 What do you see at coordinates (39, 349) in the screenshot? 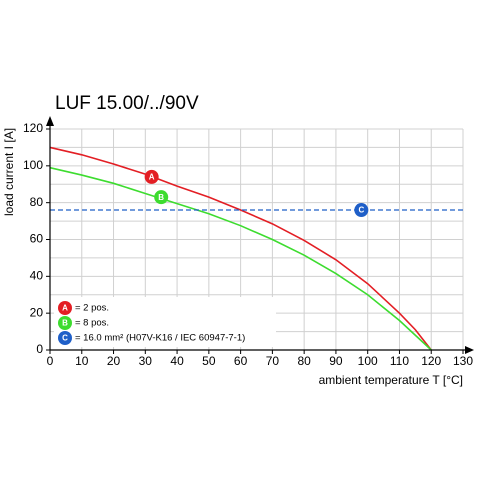
I see `y-tick-label: 0` at bounding box center [39, 349].